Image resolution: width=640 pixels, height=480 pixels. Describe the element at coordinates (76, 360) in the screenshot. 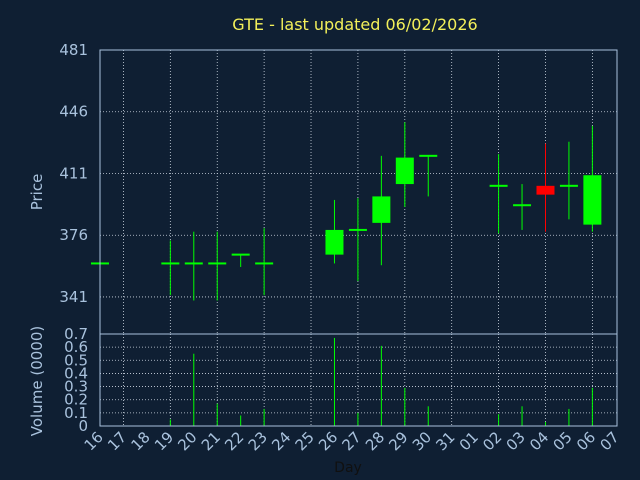

I see `volume-tick-label: 0.5` at that location.